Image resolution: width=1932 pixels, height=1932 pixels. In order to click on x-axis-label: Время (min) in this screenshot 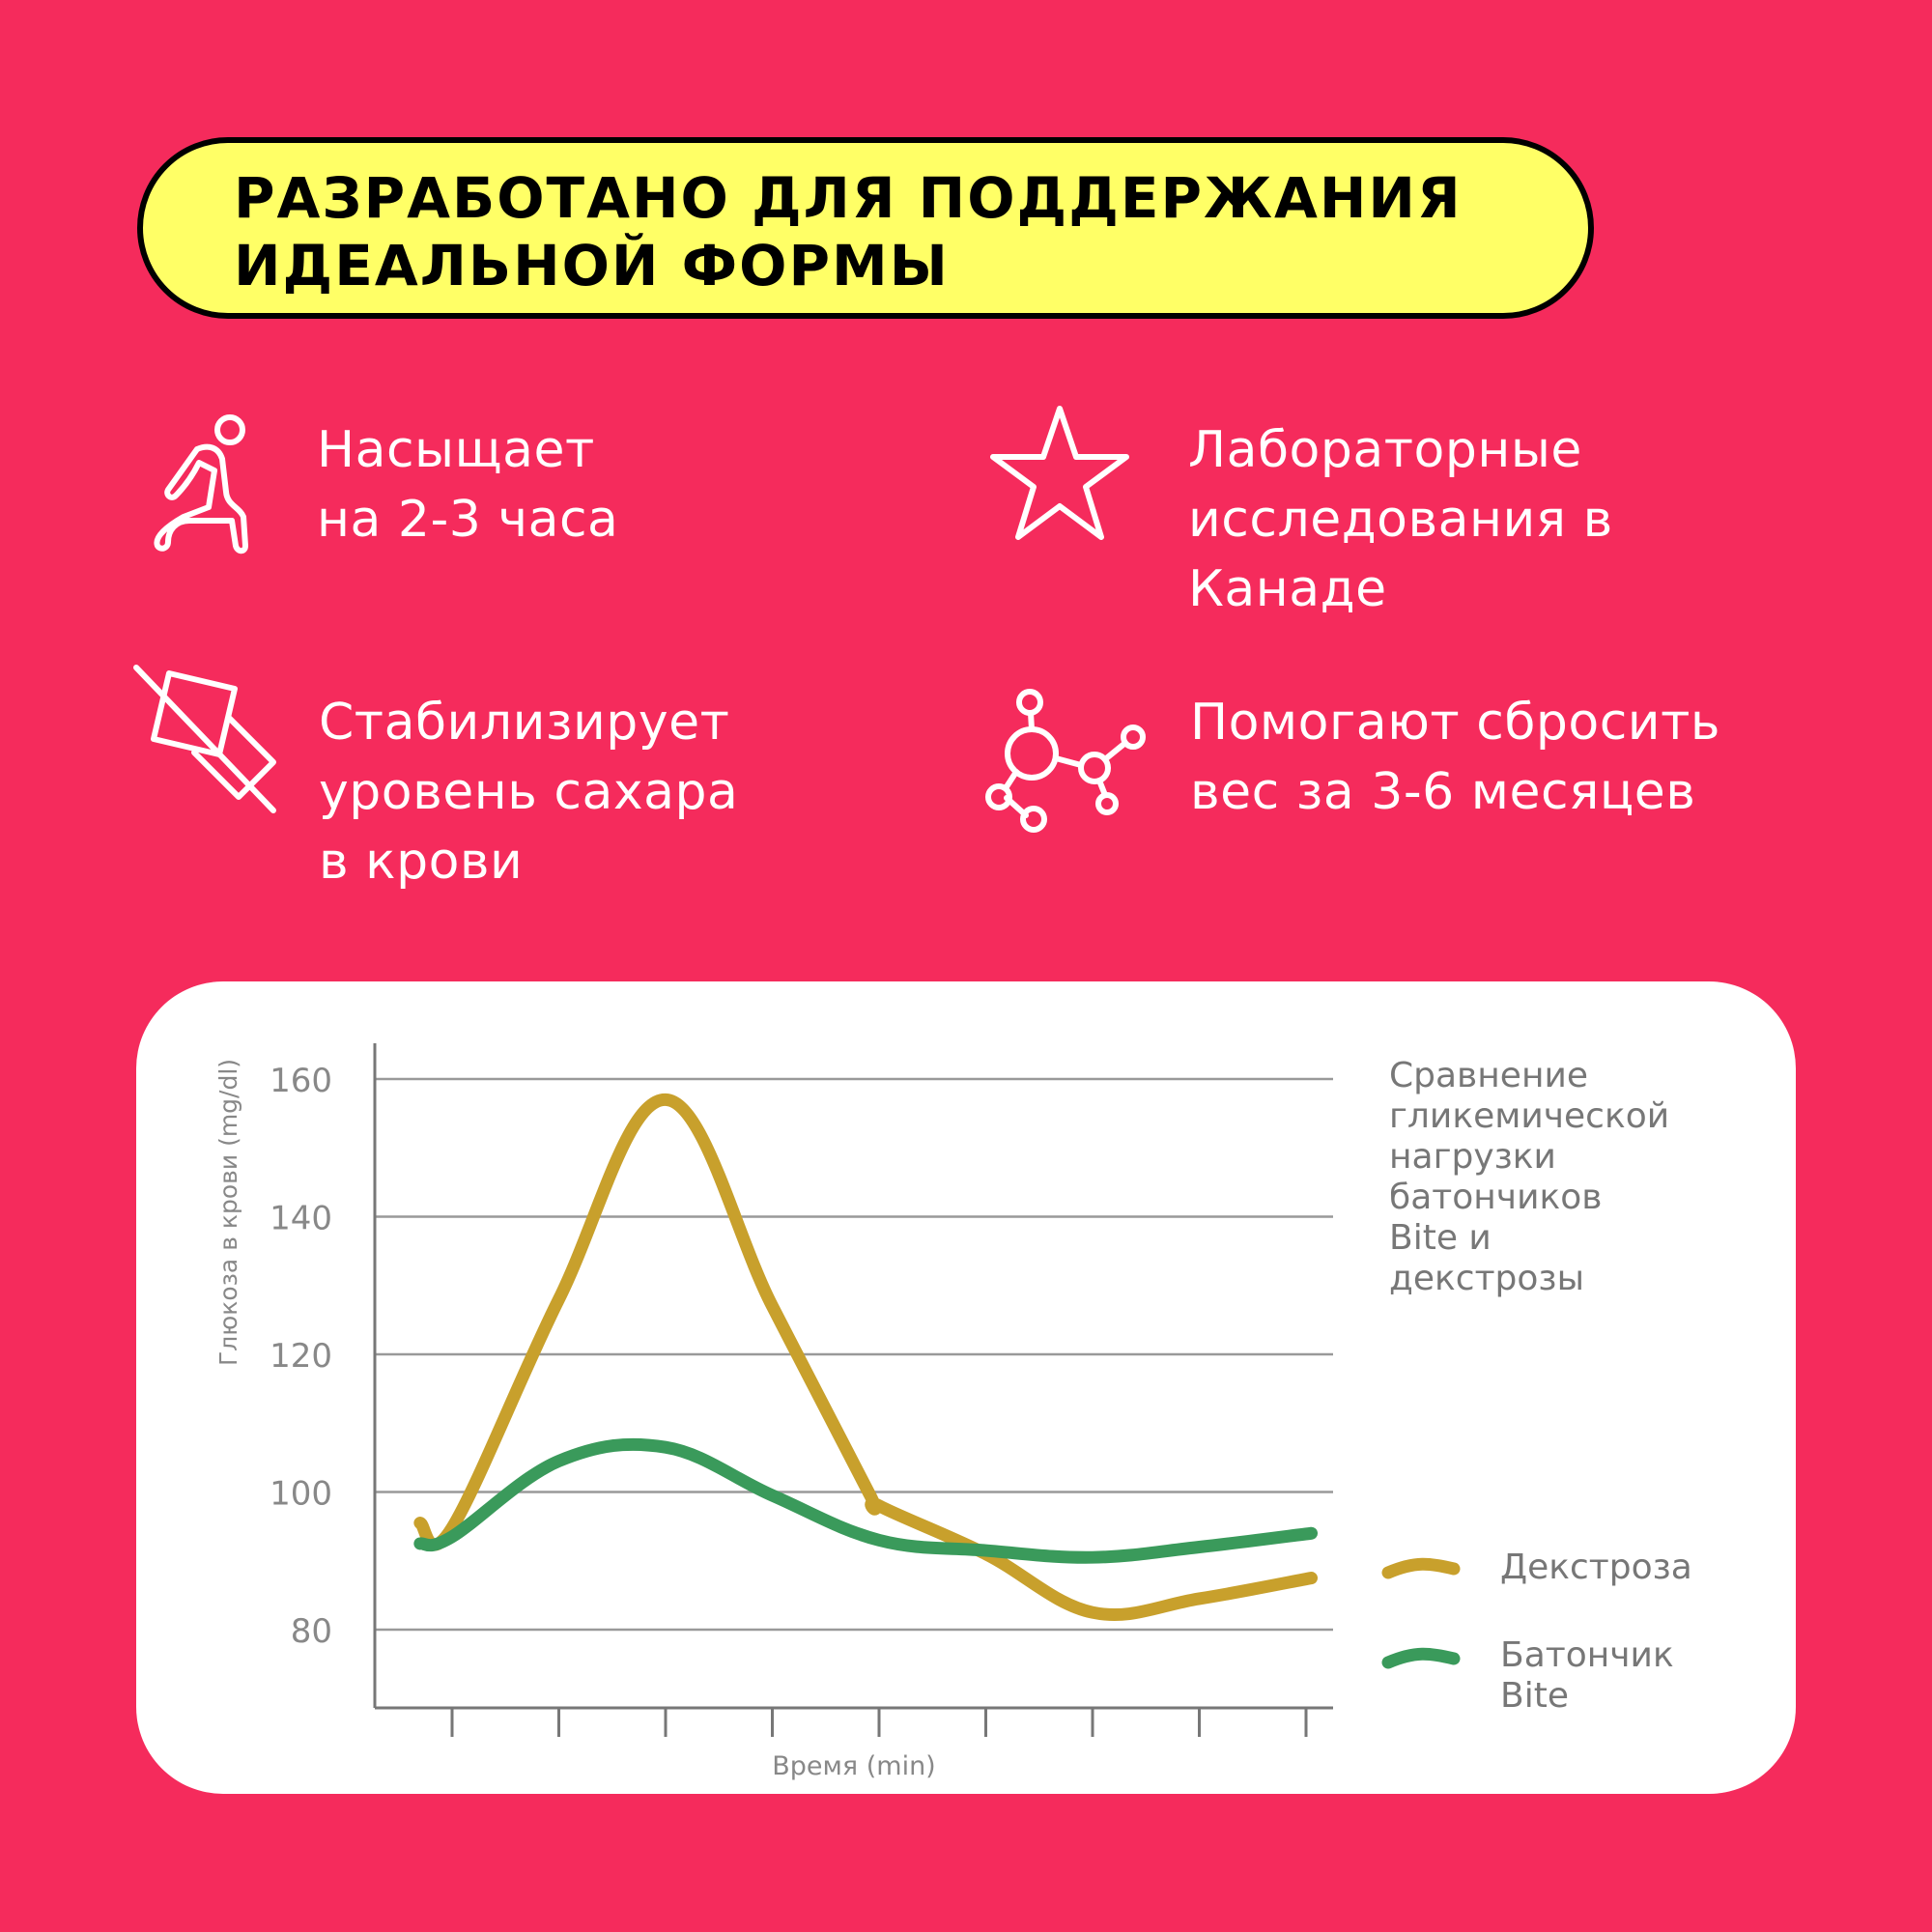, I will do `click(853, 1766)`.